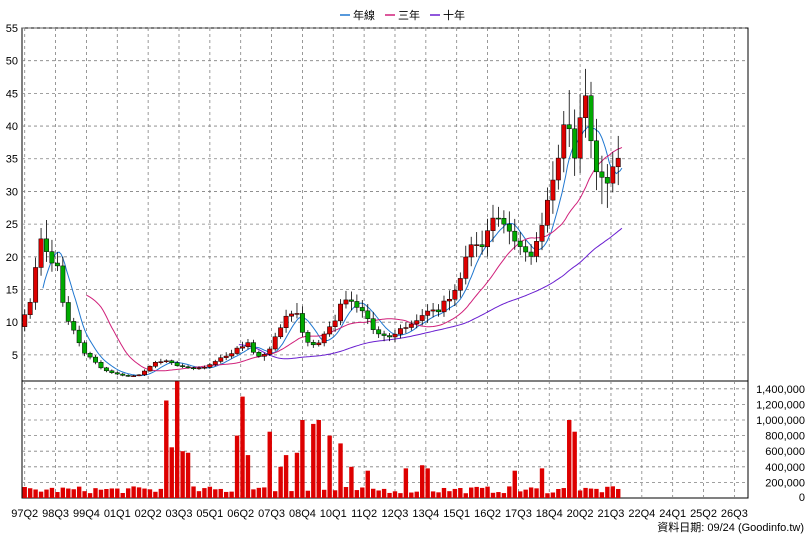  What do you see at coordinates (209, 514) in the screenshot?
I see `x-tick-label: 05Q1` at bounding box center [209, 514].